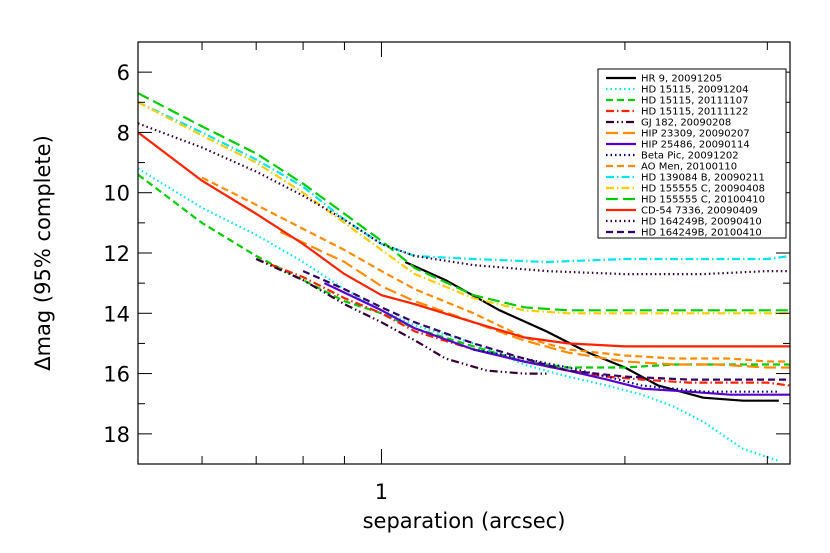  I want to click on y-tick-label: 16, so click(116, 375).